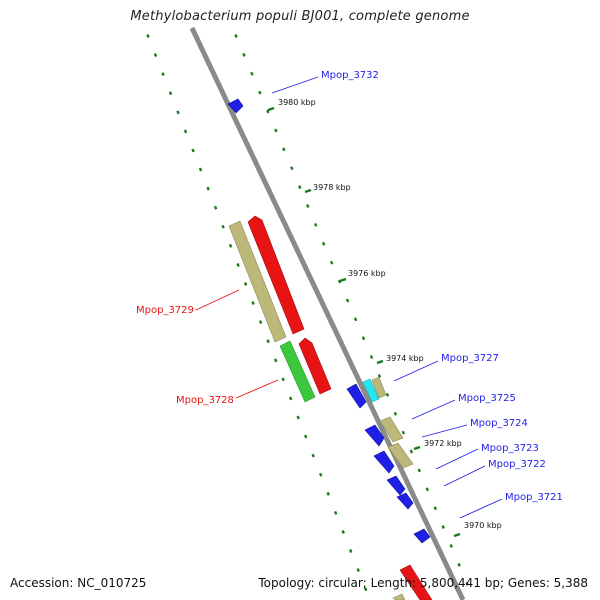 The height and width of the screenshot is (600, 600). I want to click on gene-bar-3719-khaki, so click(399, 597).